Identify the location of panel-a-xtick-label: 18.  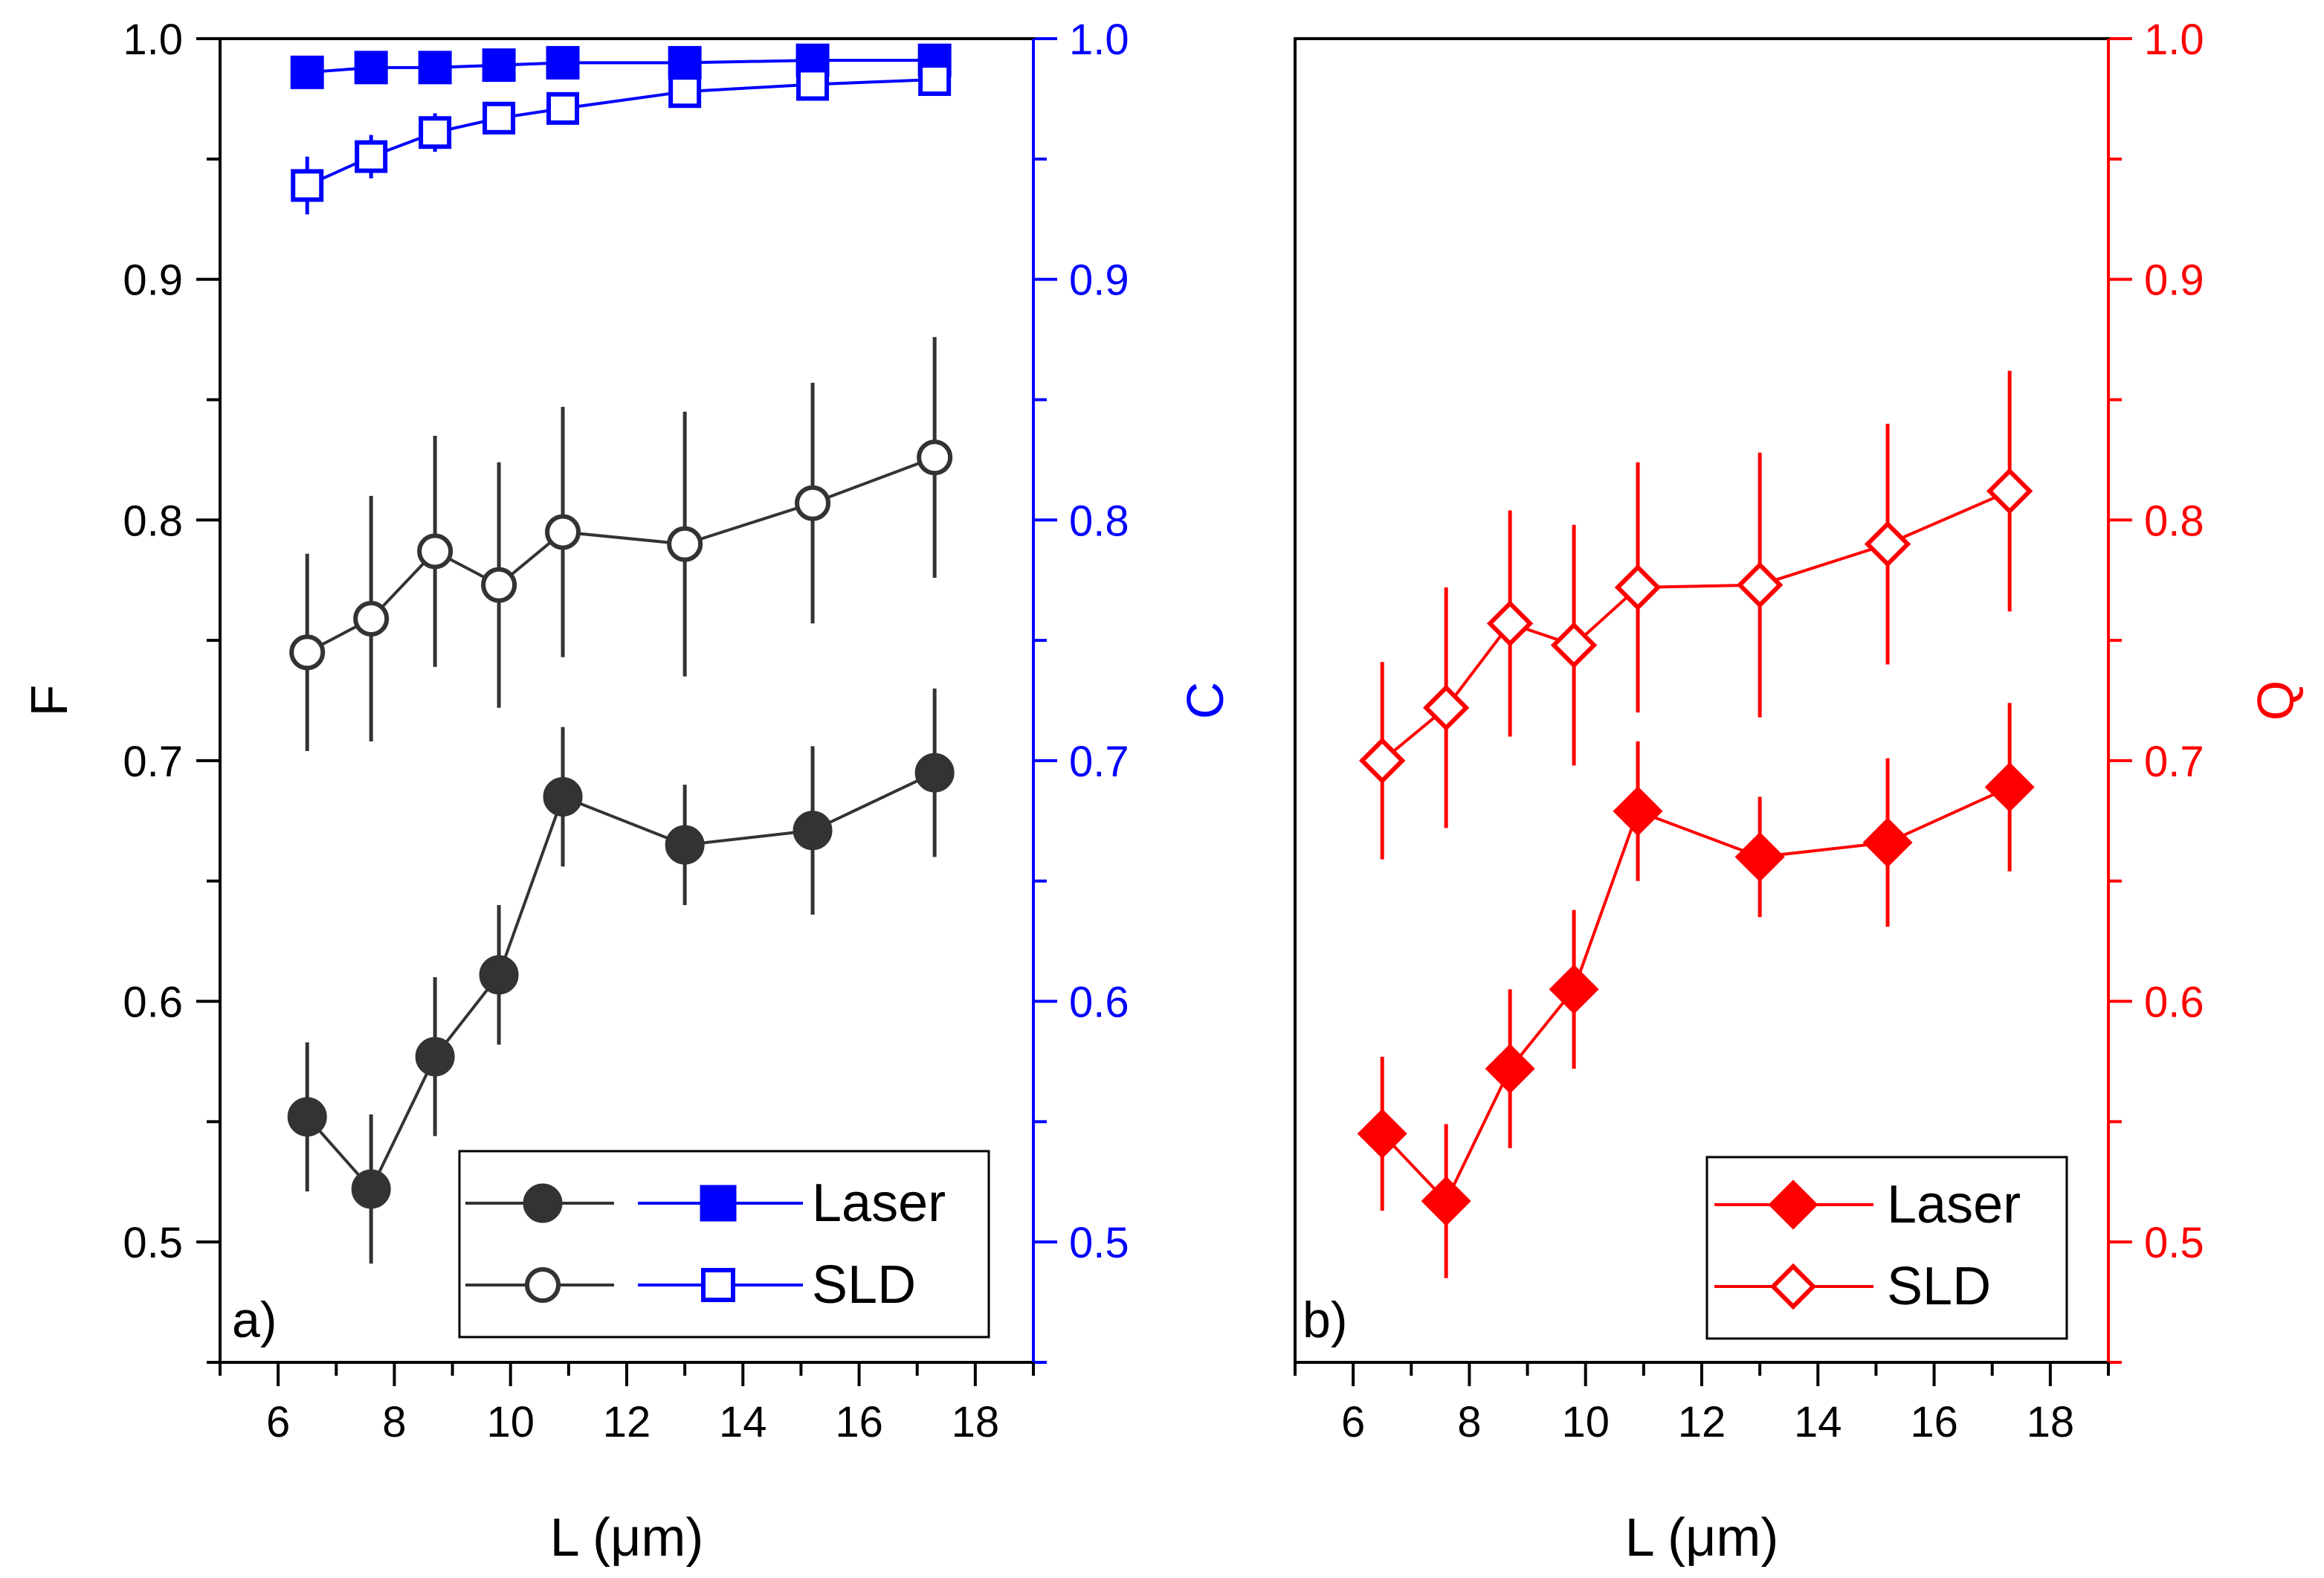
(976, 1422).